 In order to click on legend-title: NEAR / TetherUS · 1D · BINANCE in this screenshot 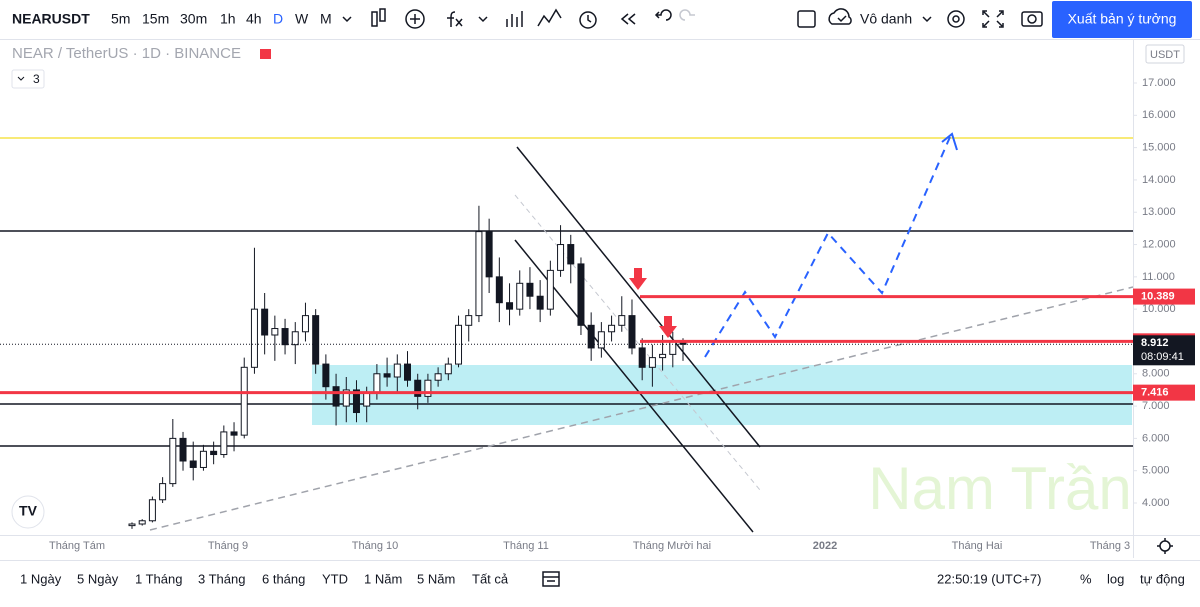, I will do `click(126, 53)`.